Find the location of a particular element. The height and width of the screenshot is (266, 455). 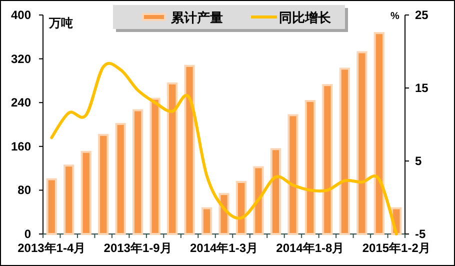

y-axis-title: 万吨 is located at coordinates (60, 23).